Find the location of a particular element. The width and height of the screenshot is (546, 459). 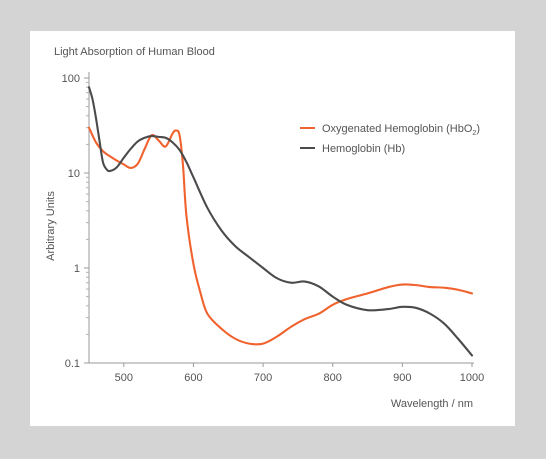

x-tick-label: 1000 is located at coordinates (472, 378).